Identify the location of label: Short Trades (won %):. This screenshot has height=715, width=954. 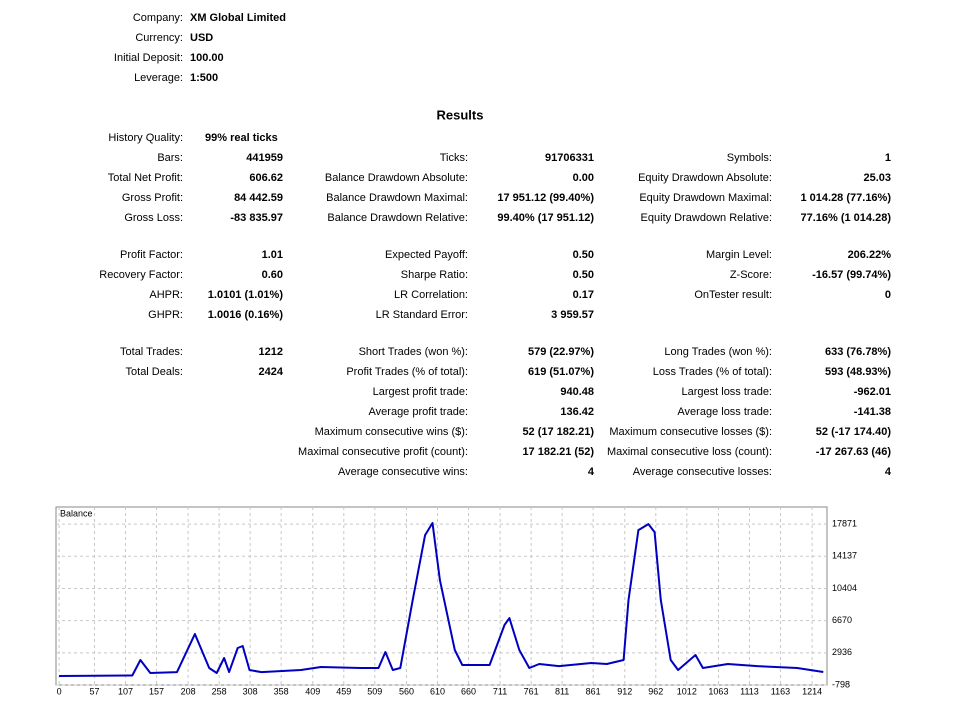
(413, 352).